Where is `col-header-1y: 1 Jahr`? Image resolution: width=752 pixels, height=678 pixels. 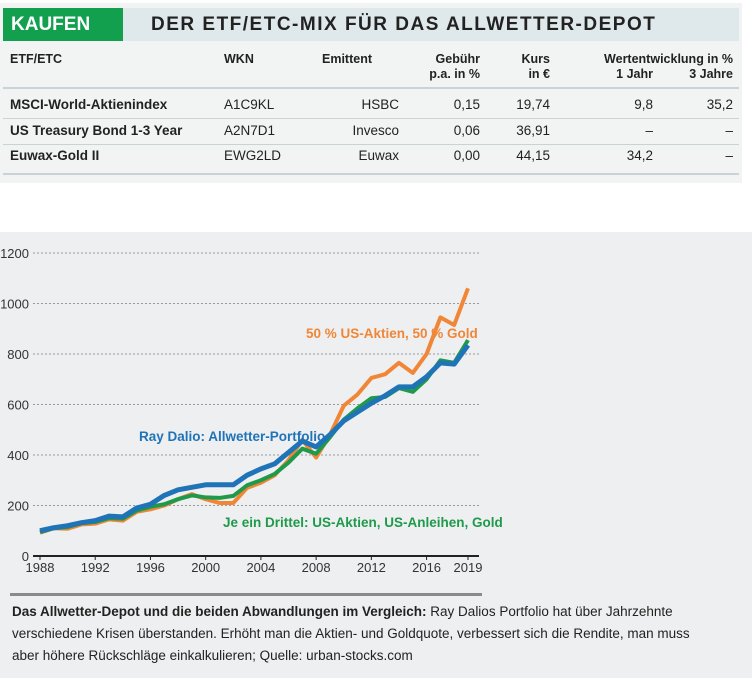 col-header-1y: 1 Jahr is located at coordinates (634, 74).